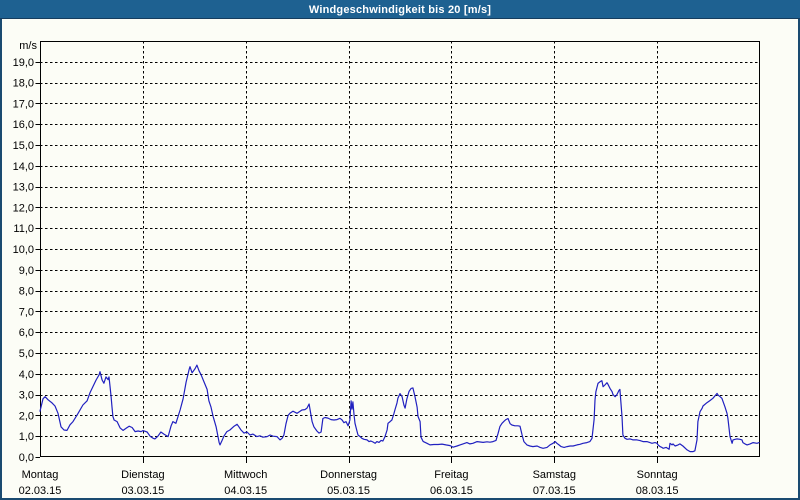 The width and height of the screenshot is (800, 500). Describe the element at coordinates (23, 84) in the screenshot. I see `y-tick-label: 18,0` at that location.